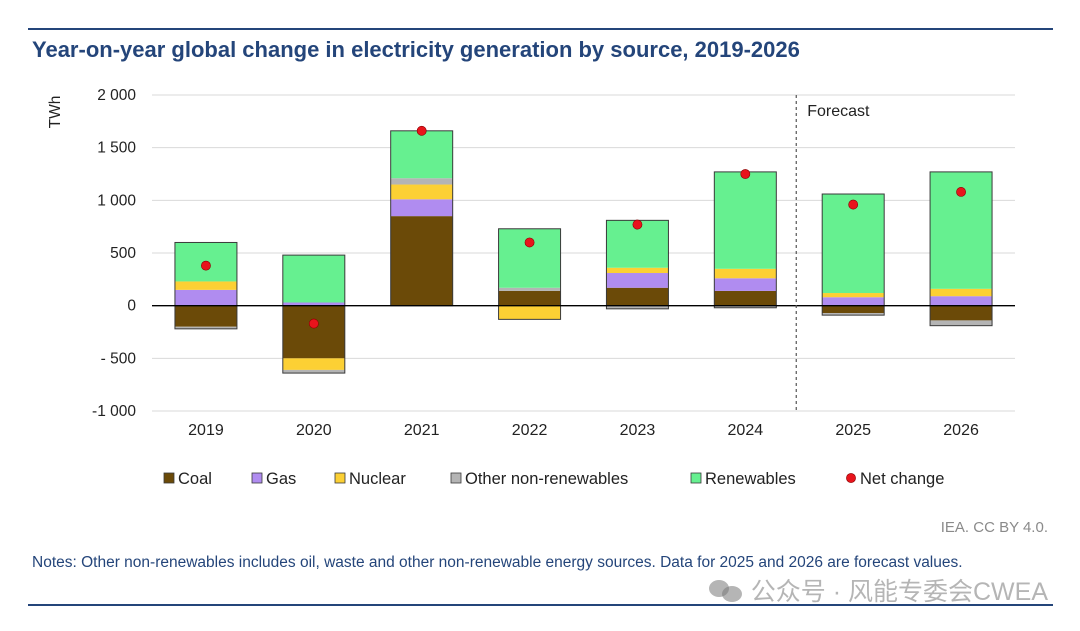 The height and width of the screenshot is (631, 1080). Describe the element at coordinates (637, 270) in the screenshot. I see `bar-nuclear-2023` at that location.